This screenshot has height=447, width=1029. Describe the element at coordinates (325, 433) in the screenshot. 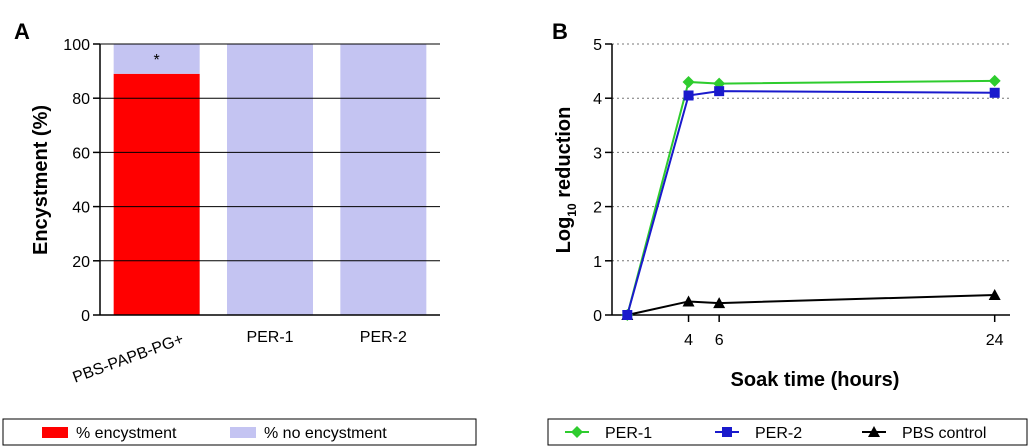

I see `legend-label-no-encystment: % no encystment` at that location.